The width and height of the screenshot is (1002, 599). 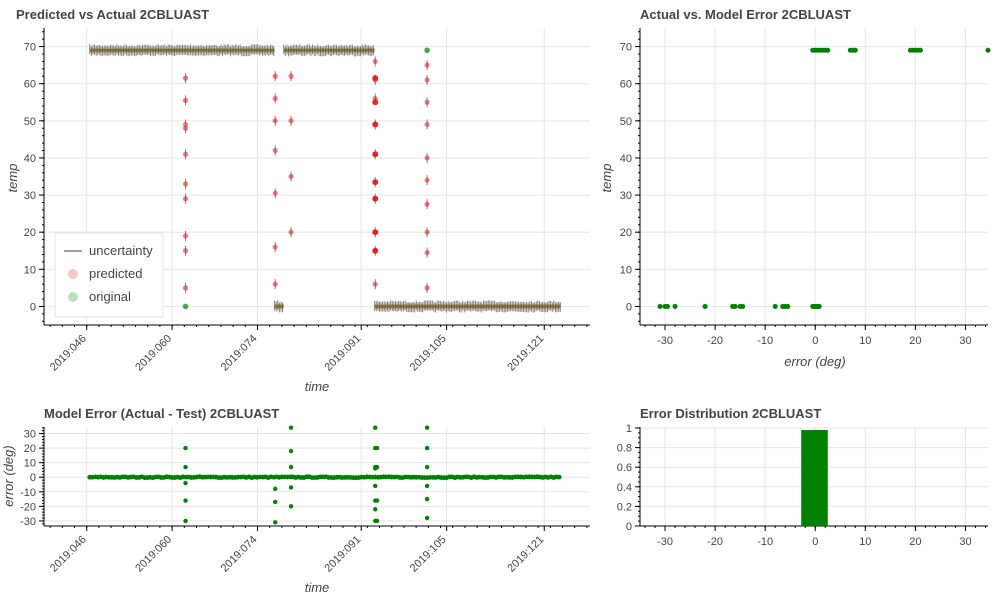 What do you see at coordinates (624, 449) in the screenshot?
I see `y-tick-label: 0.8` at bounding box center [624, 449].